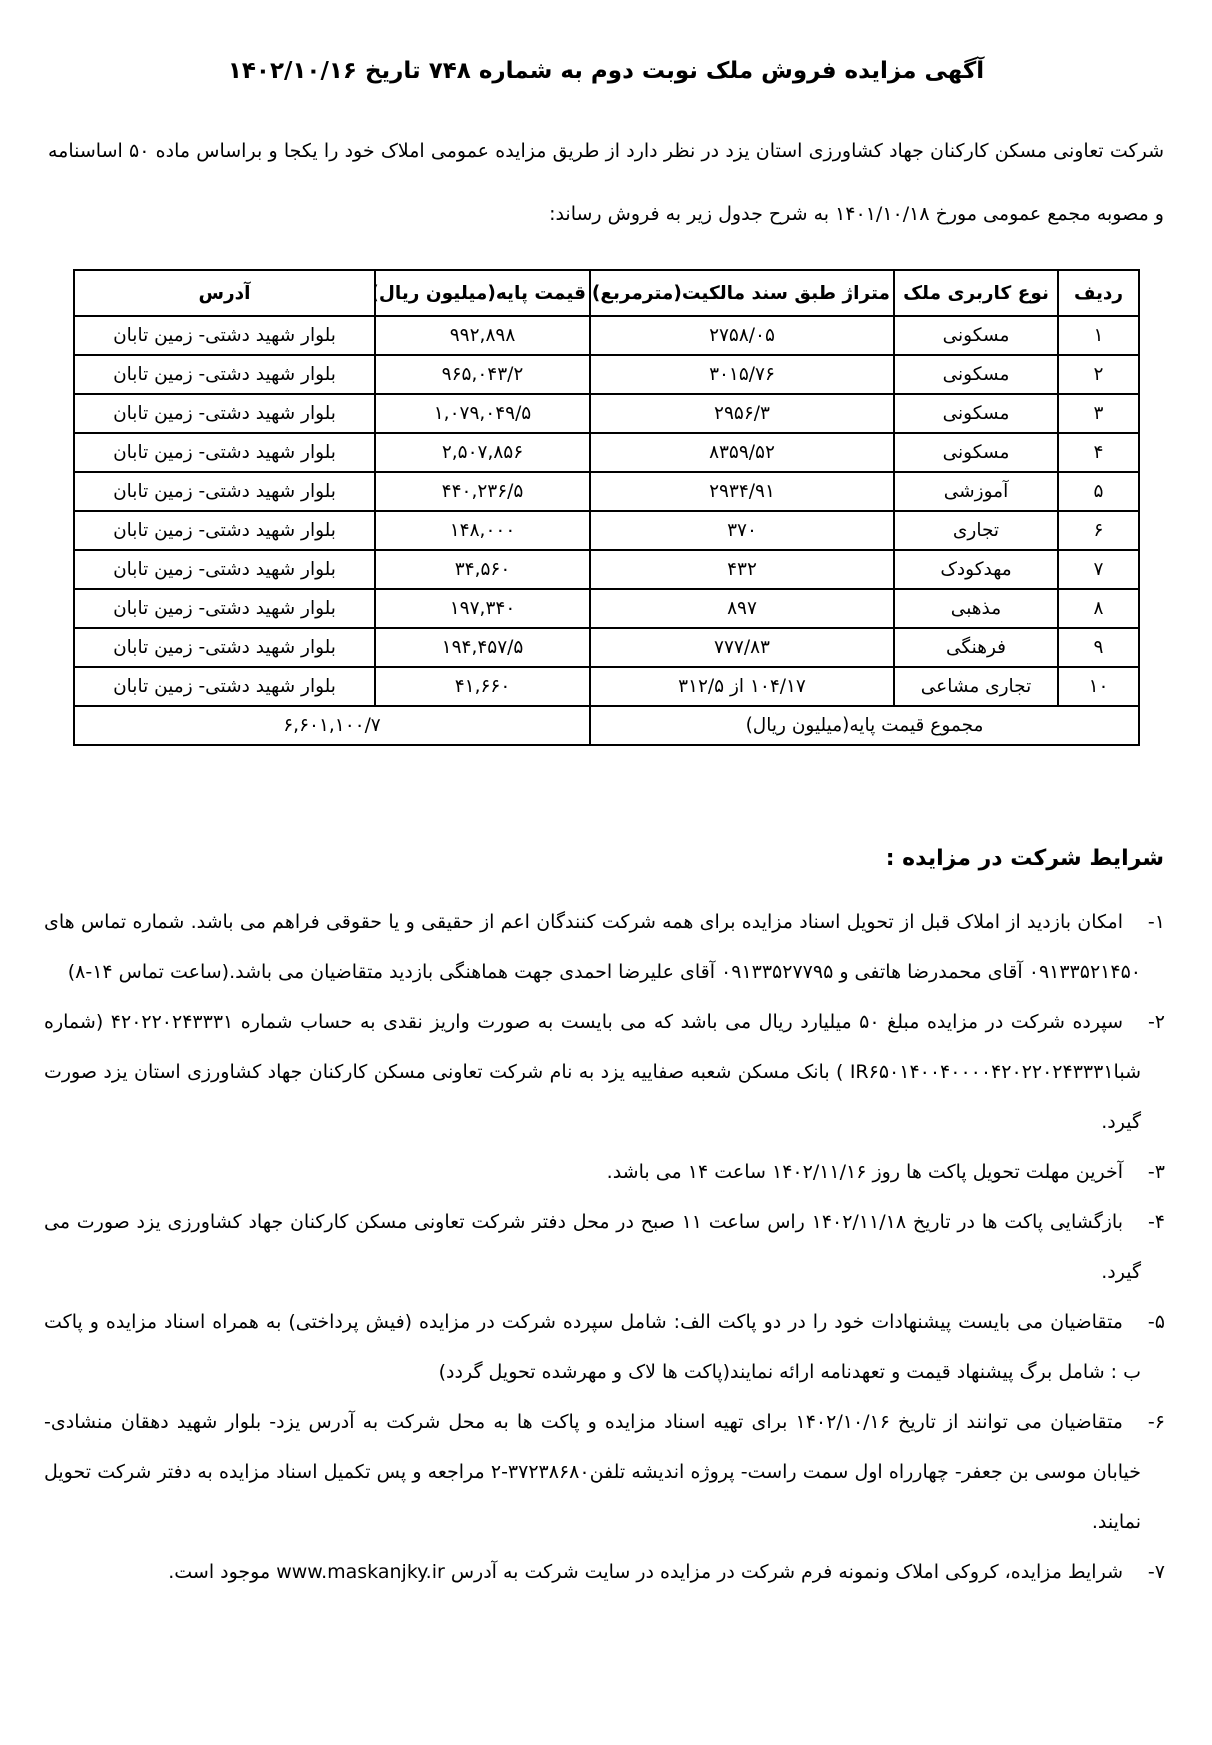  I want to click on cell-row-number: ۴, so click(1098, 452).